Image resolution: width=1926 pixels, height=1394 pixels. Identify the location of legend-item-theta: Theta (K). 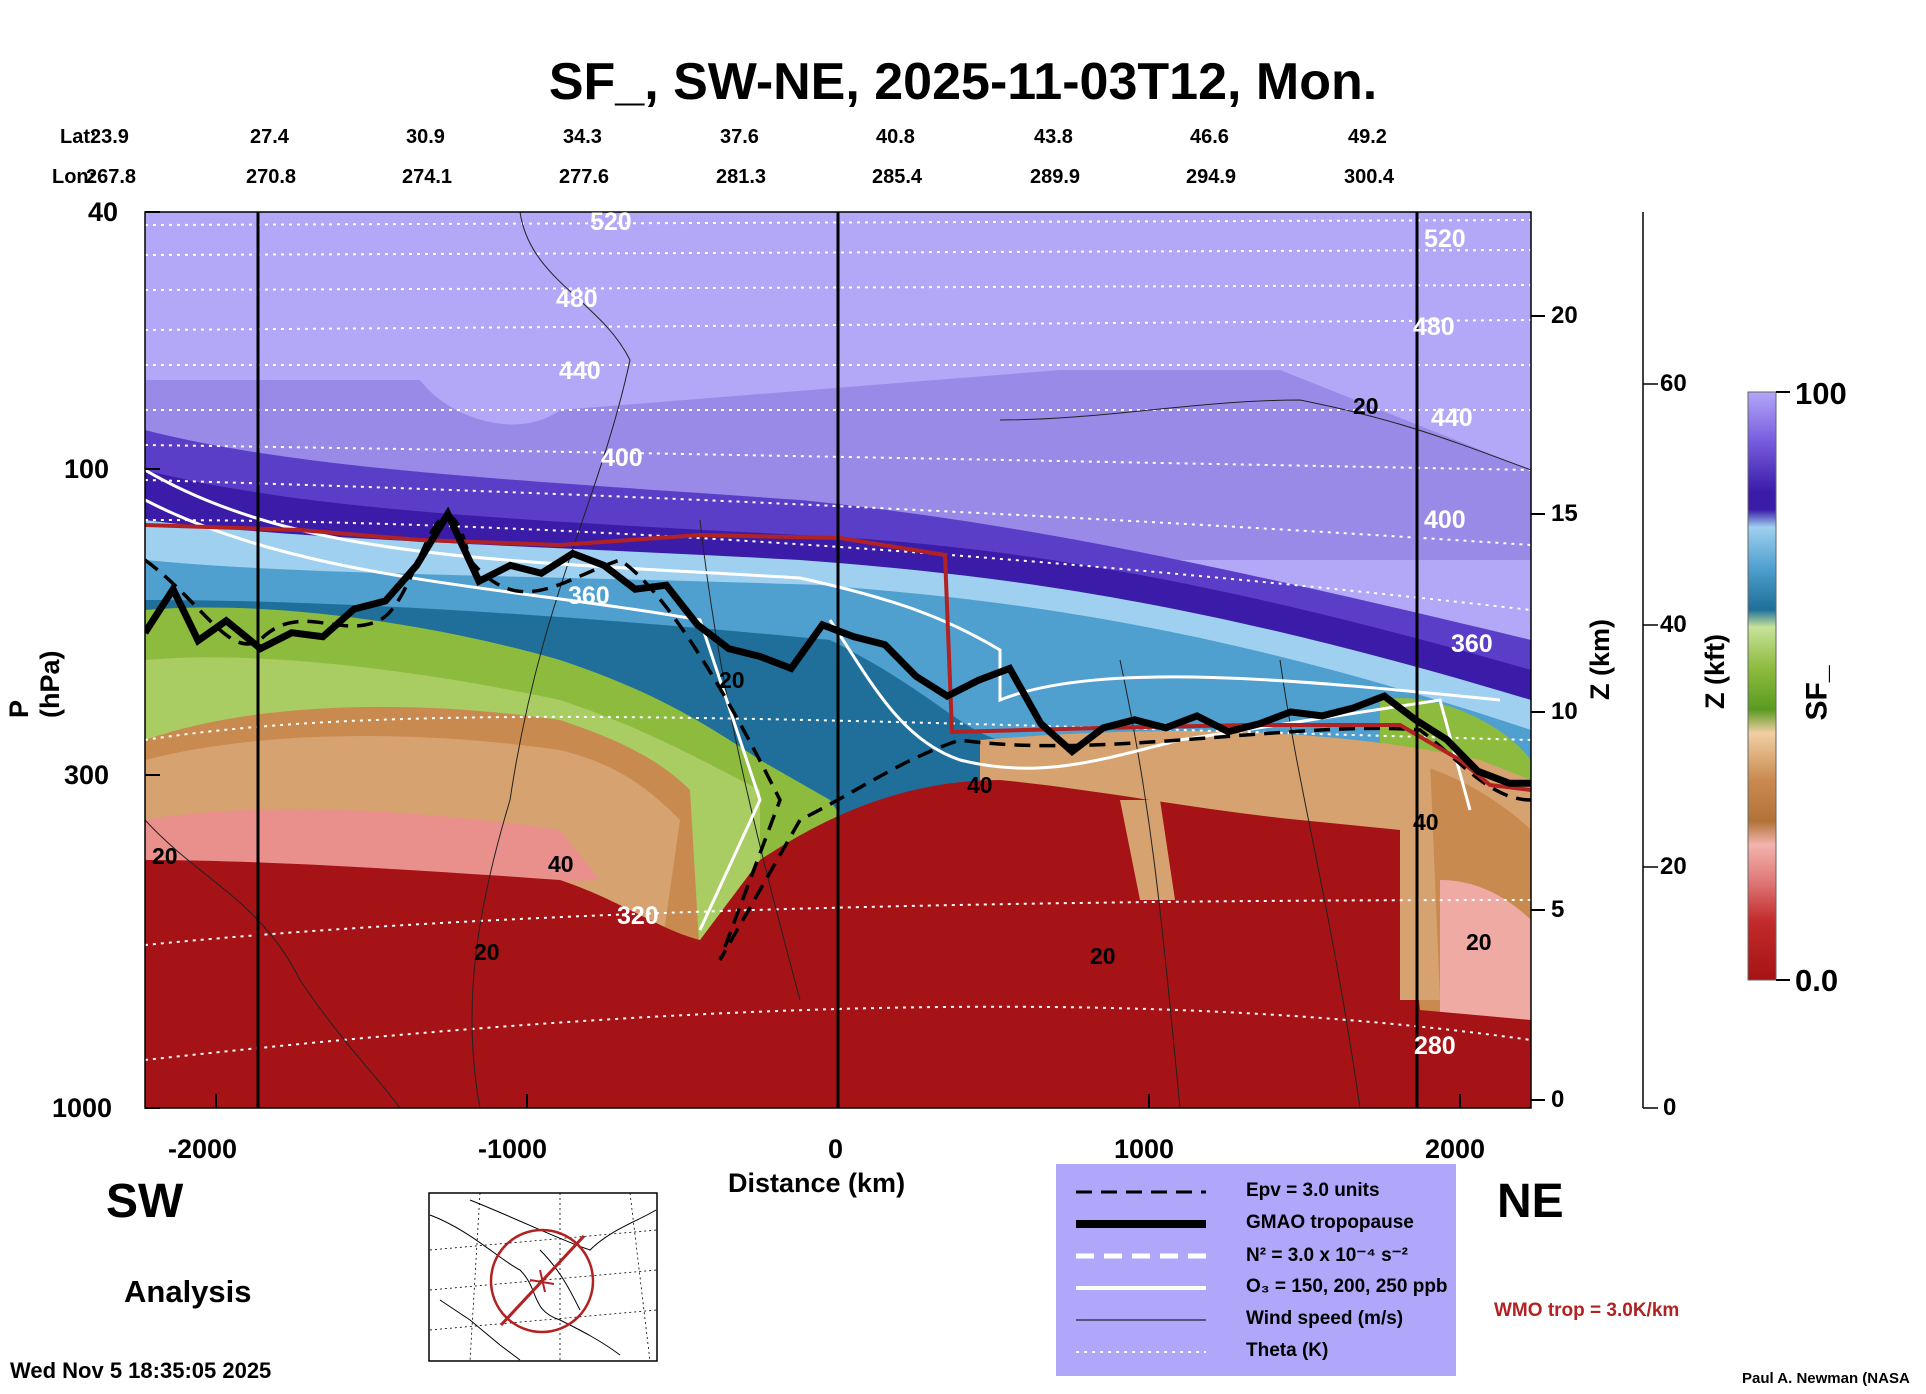
(1202, 1350).